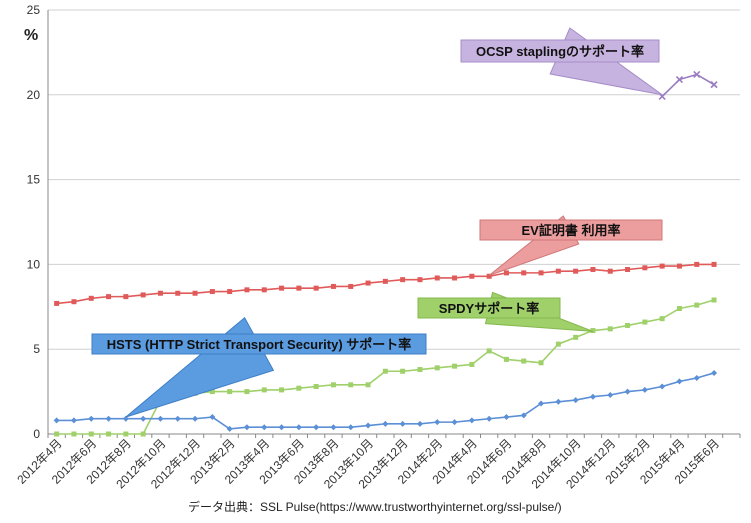  Describe the element at coordinates (561, 61) in the screenshot. I see `callout-0: OCSP staplingのサポート率` at that location.